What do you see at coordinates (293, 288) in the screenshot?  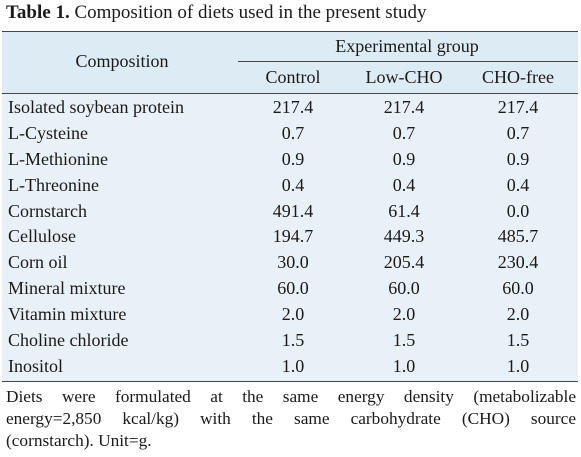 I see `cell-control: 60.0` at bounding box center [293, 288].